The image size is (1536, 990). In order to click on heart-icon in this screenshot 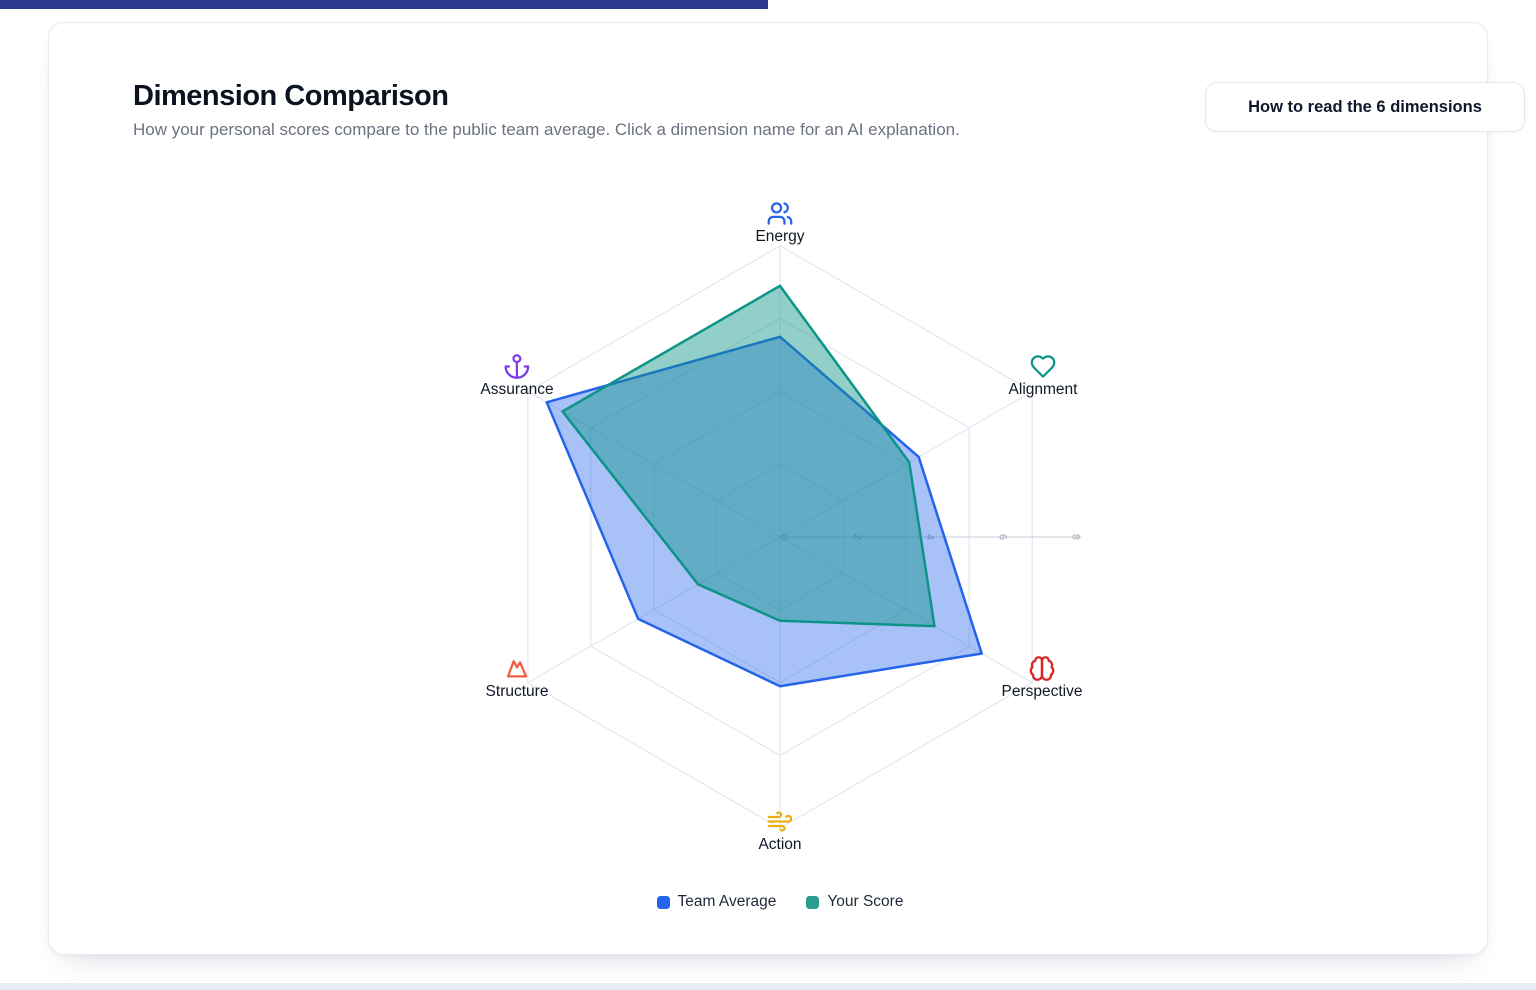, I will do `click(1043, 366)`.